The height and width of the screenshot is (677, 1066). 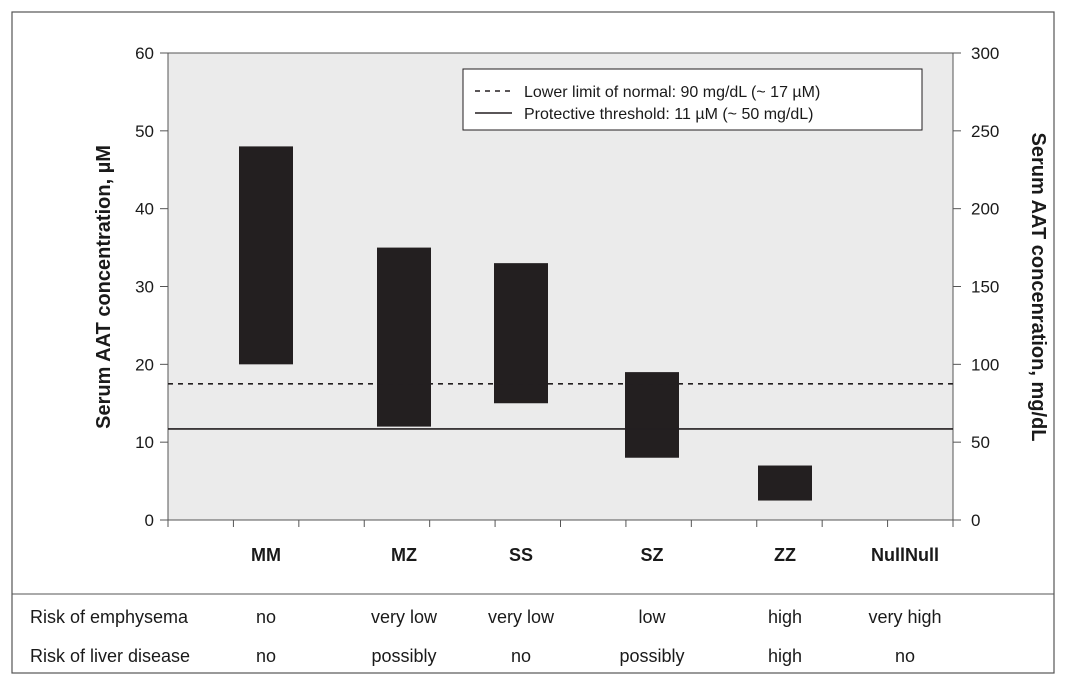 I want to click on right-tick-label: 250, so click(x=985, y=131).